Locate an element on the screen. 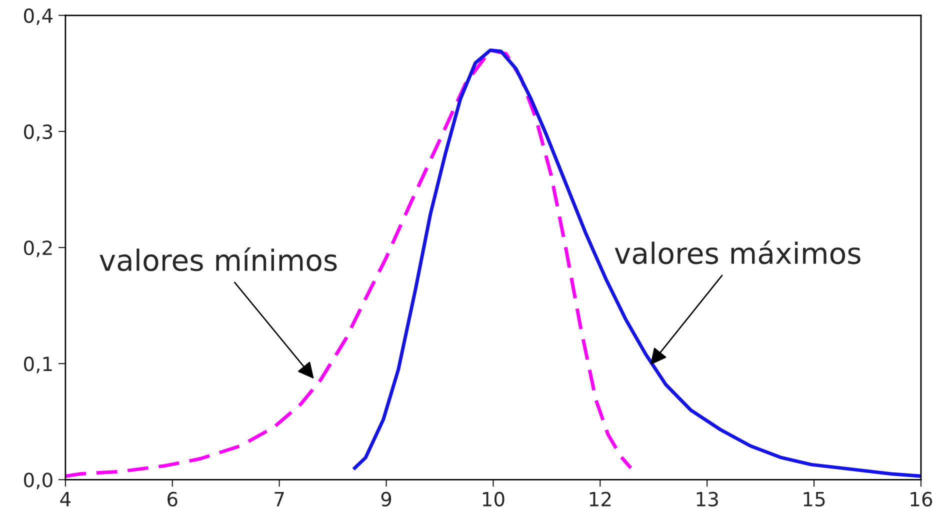 The image size is (935, 513). x-tick-label: 13 is located at coordinates (707, 499).